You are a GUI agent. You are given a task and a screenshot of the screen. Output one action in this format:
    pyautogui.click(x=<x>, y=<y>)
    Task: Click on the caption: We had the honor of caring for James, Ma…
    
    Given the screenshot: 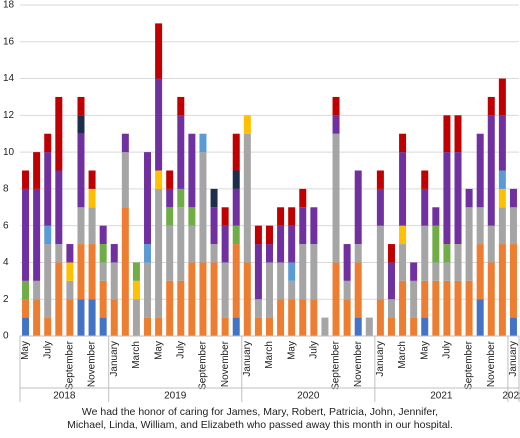 What is the action you would take?
    pyautogui.click(x=260, y=412)
    